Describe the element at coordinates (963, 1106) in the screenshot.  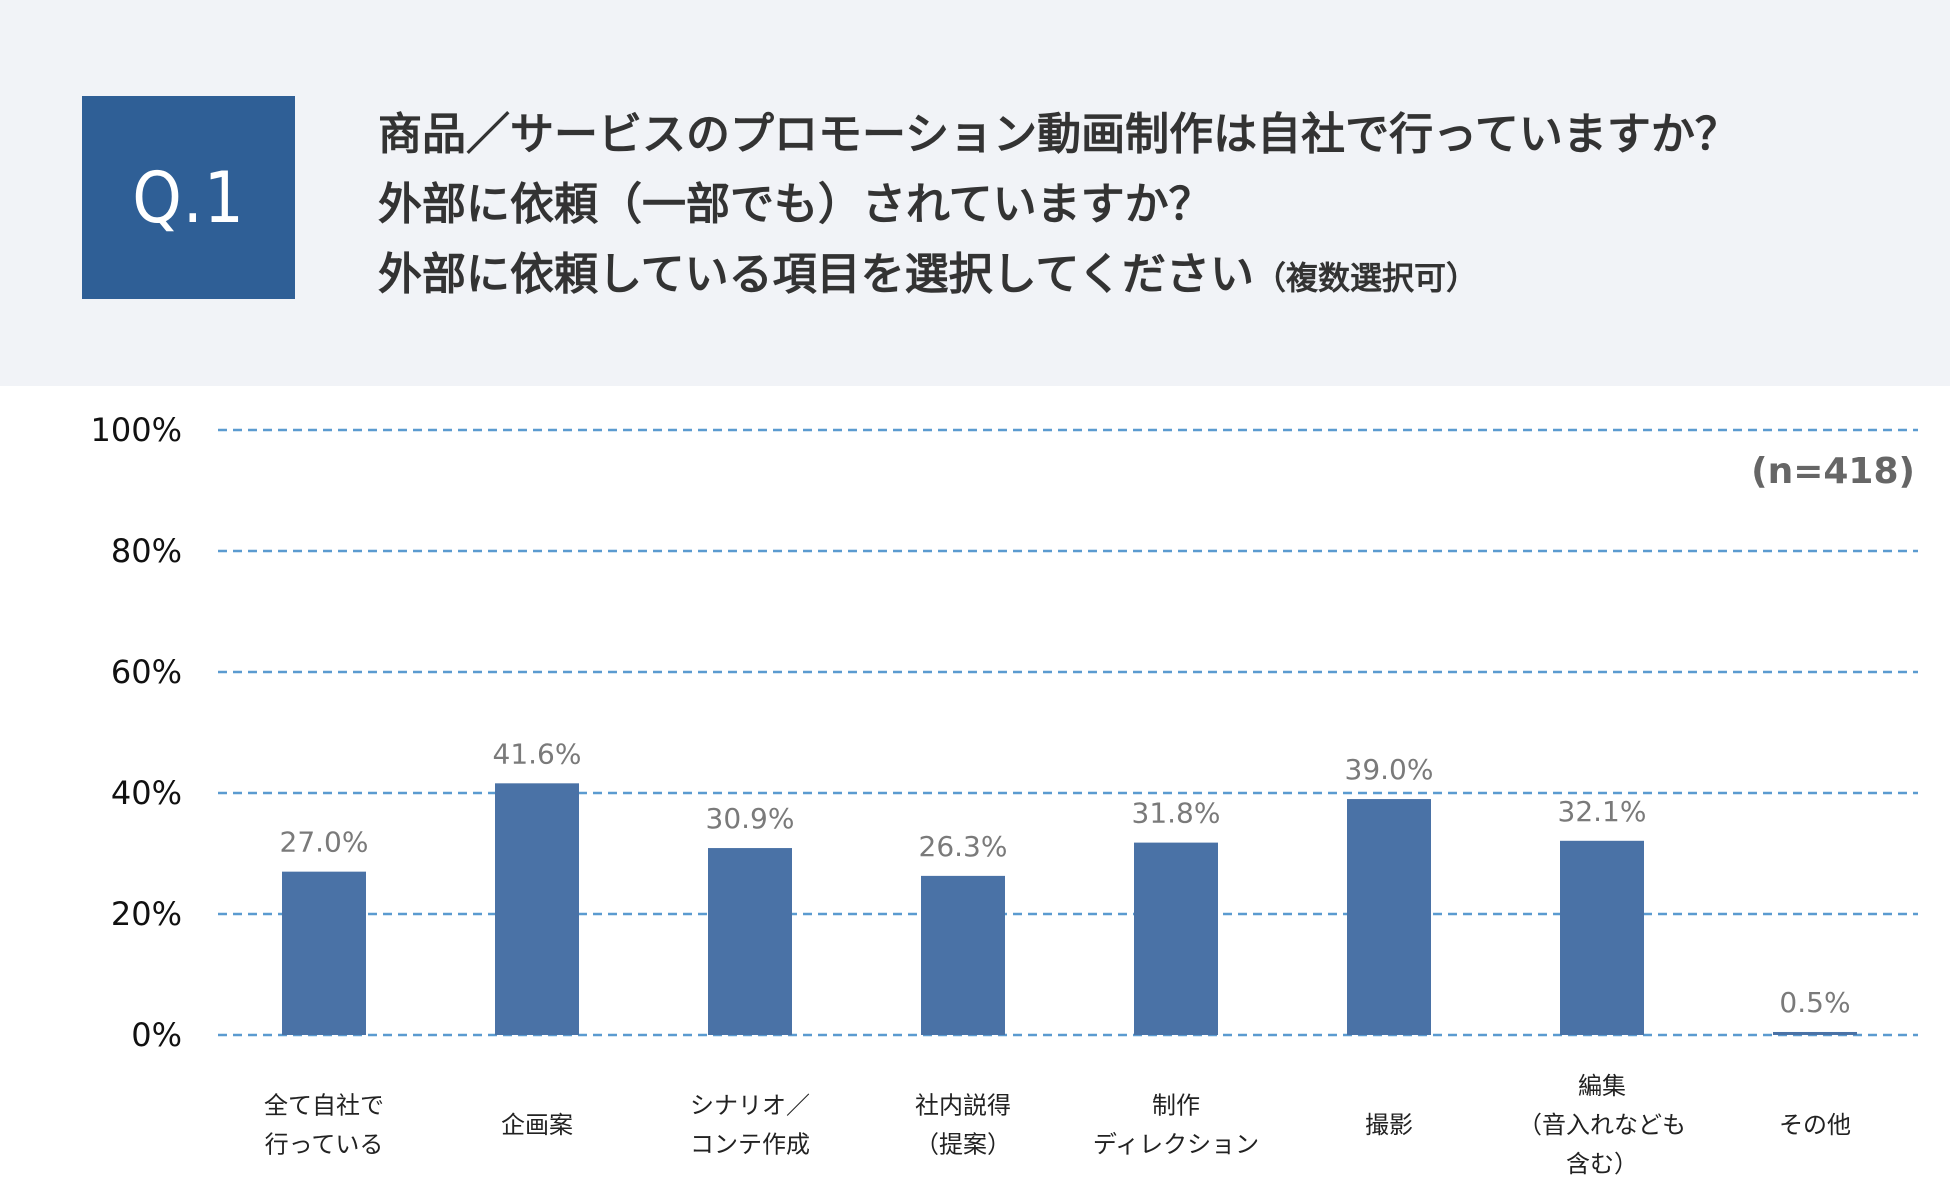
I see `x-tick-label-line: 社内説得` at that location.